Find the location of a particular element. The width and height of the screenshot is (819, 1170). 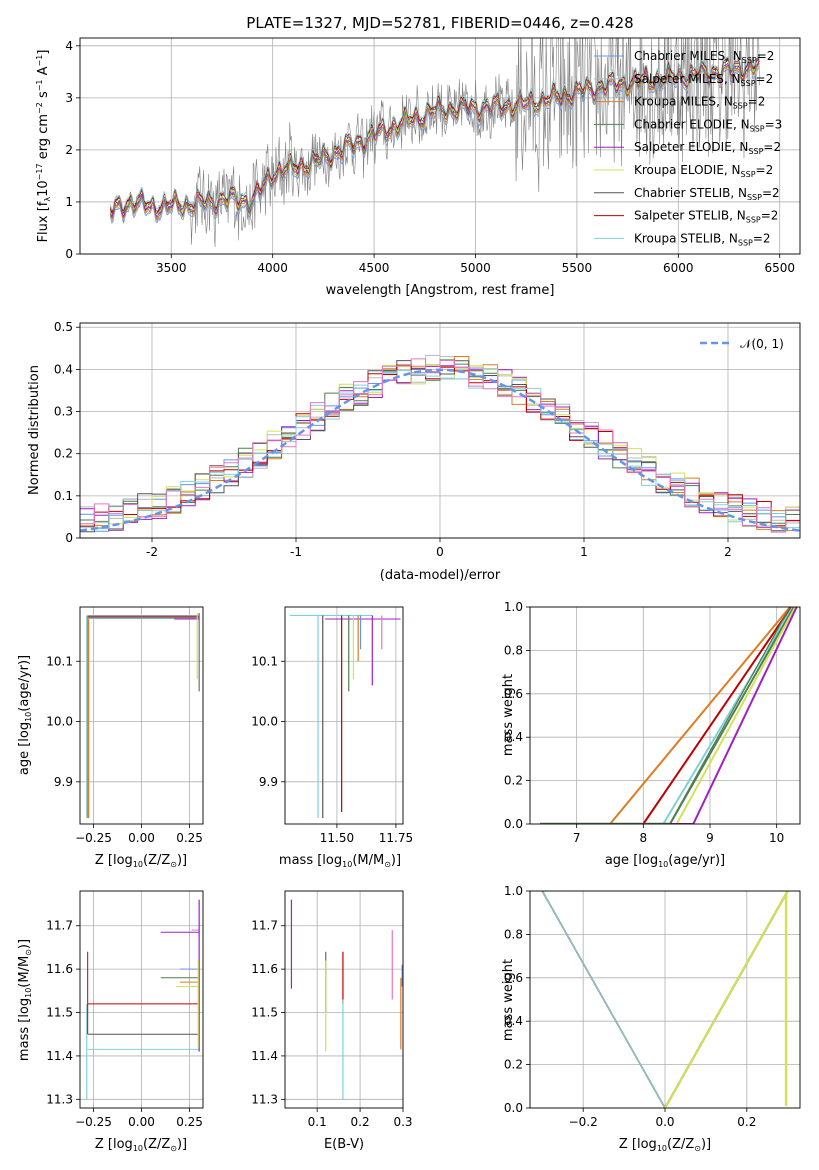

spectrum-model-kroupa-miles is located at coordinates (435, 141).